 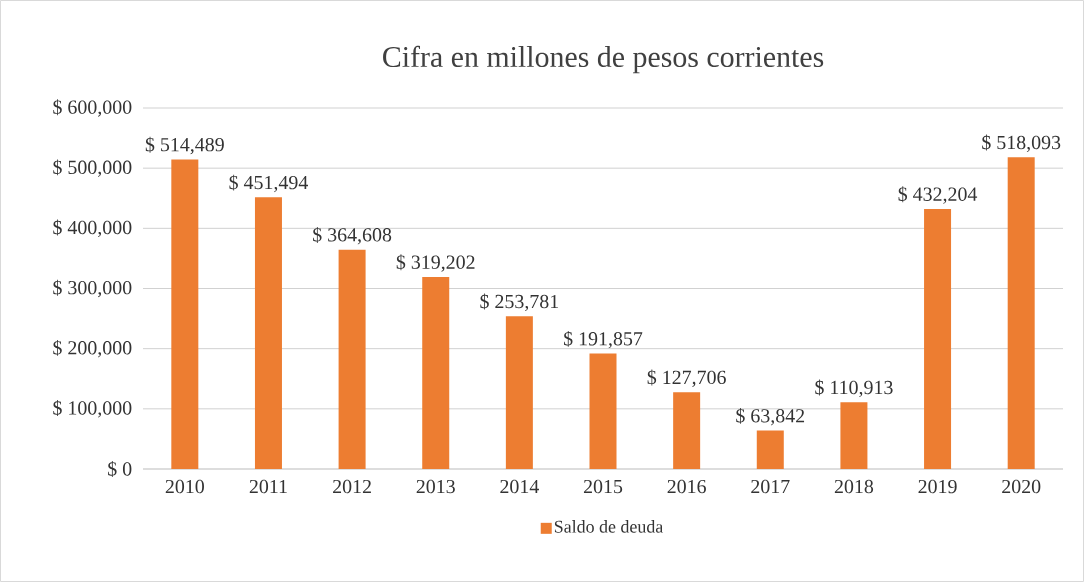 I want to click on chart-title: Cifra en millones de pesos corrientes, so click(x=603, y=59).